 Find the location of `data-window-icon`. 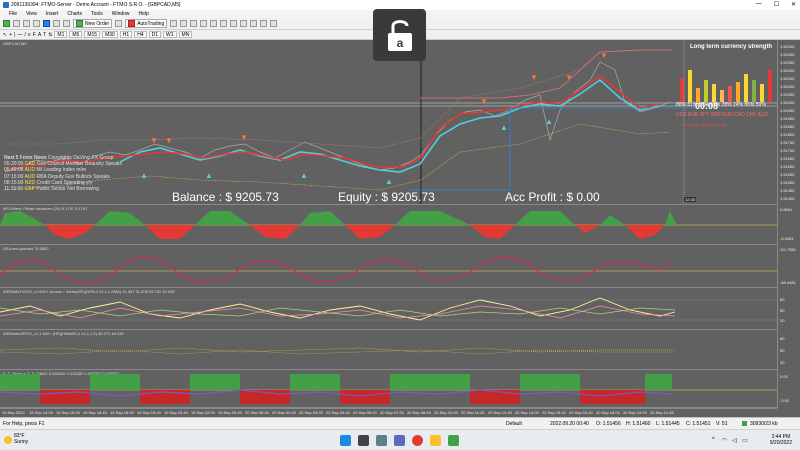

data-window-icon is located at coordinates (36, 23).